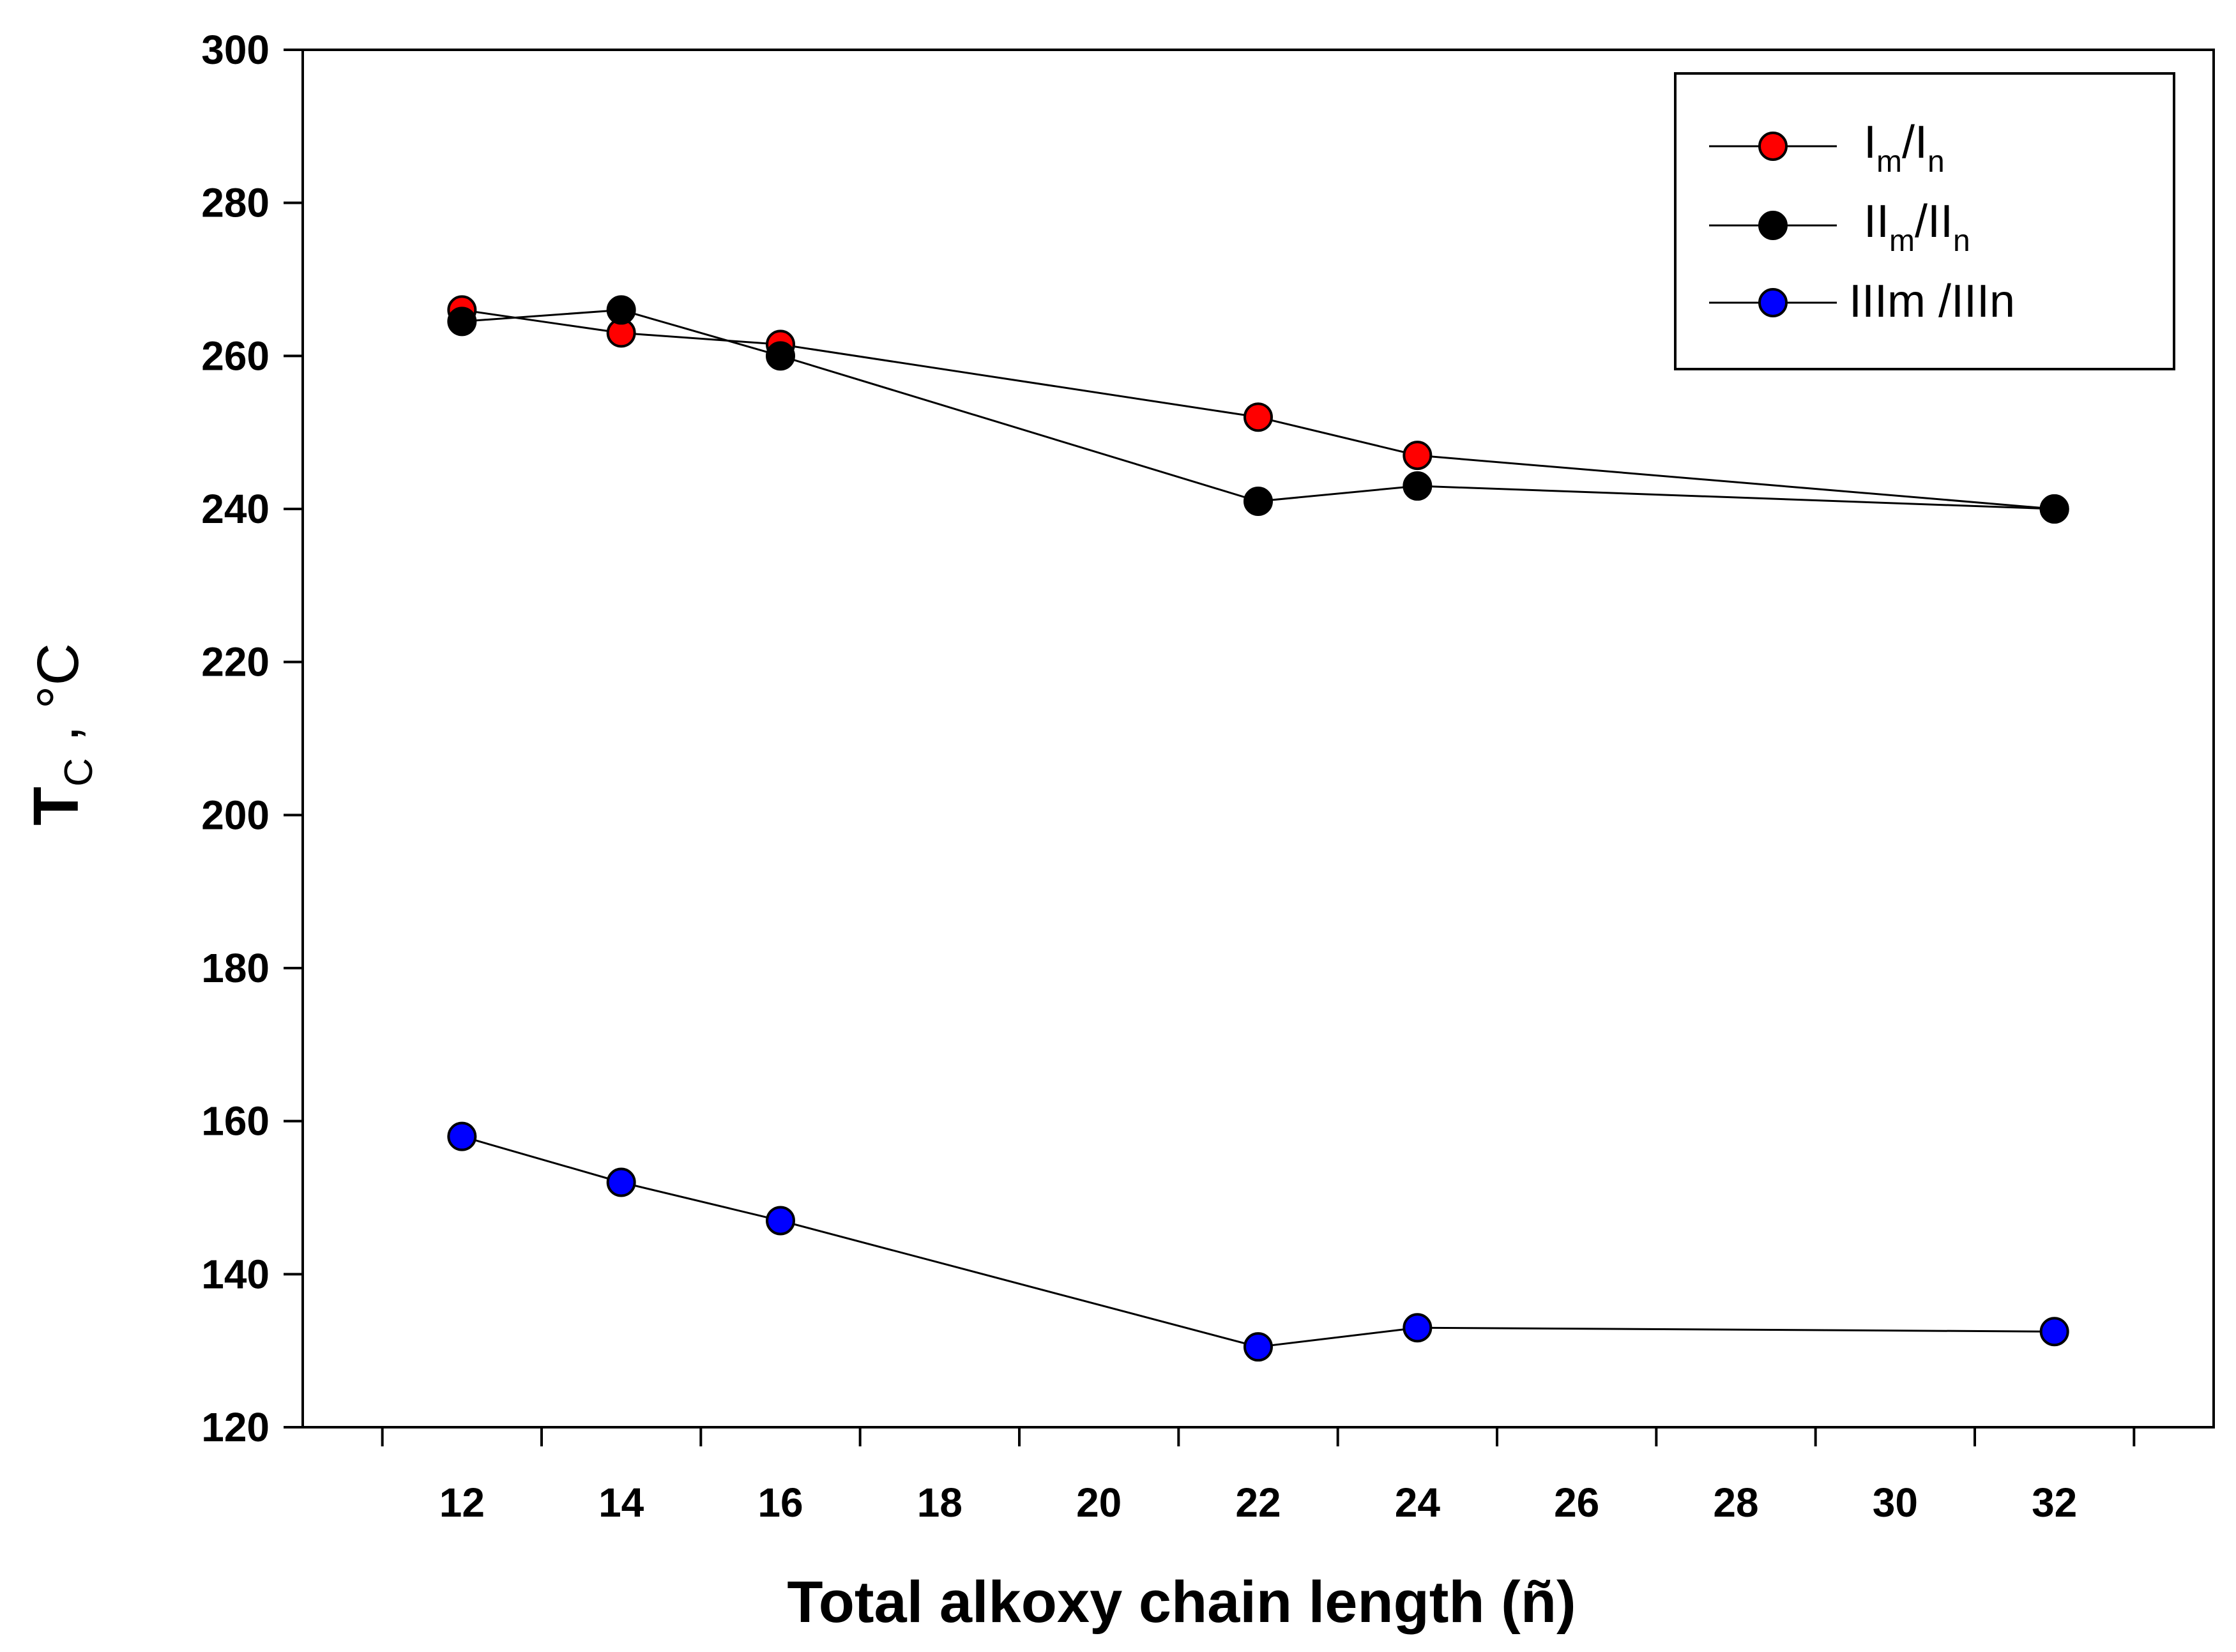 The height and width of the screenshot is (1652, 2236). I want to click on x-axis-title: Total alkoxy chain length (ñ), so click(1181, 1603).